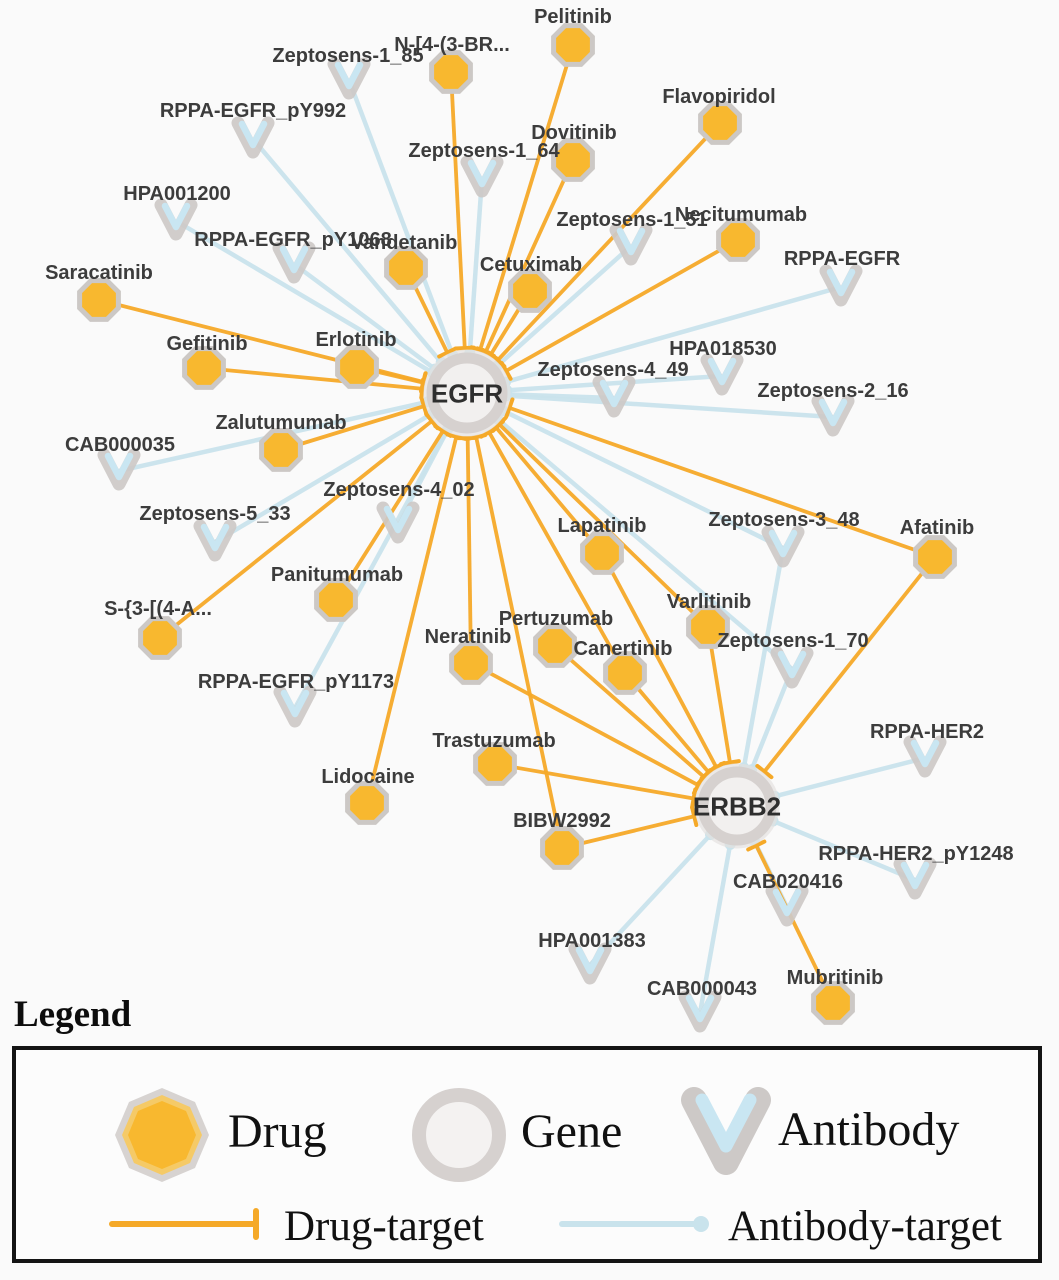  Describe the element at coordinates (292, 240) in the screenshot. I see `antibody-label-rppa-egfr-py1068: RPPA-EGFR_pY1068` at that location.